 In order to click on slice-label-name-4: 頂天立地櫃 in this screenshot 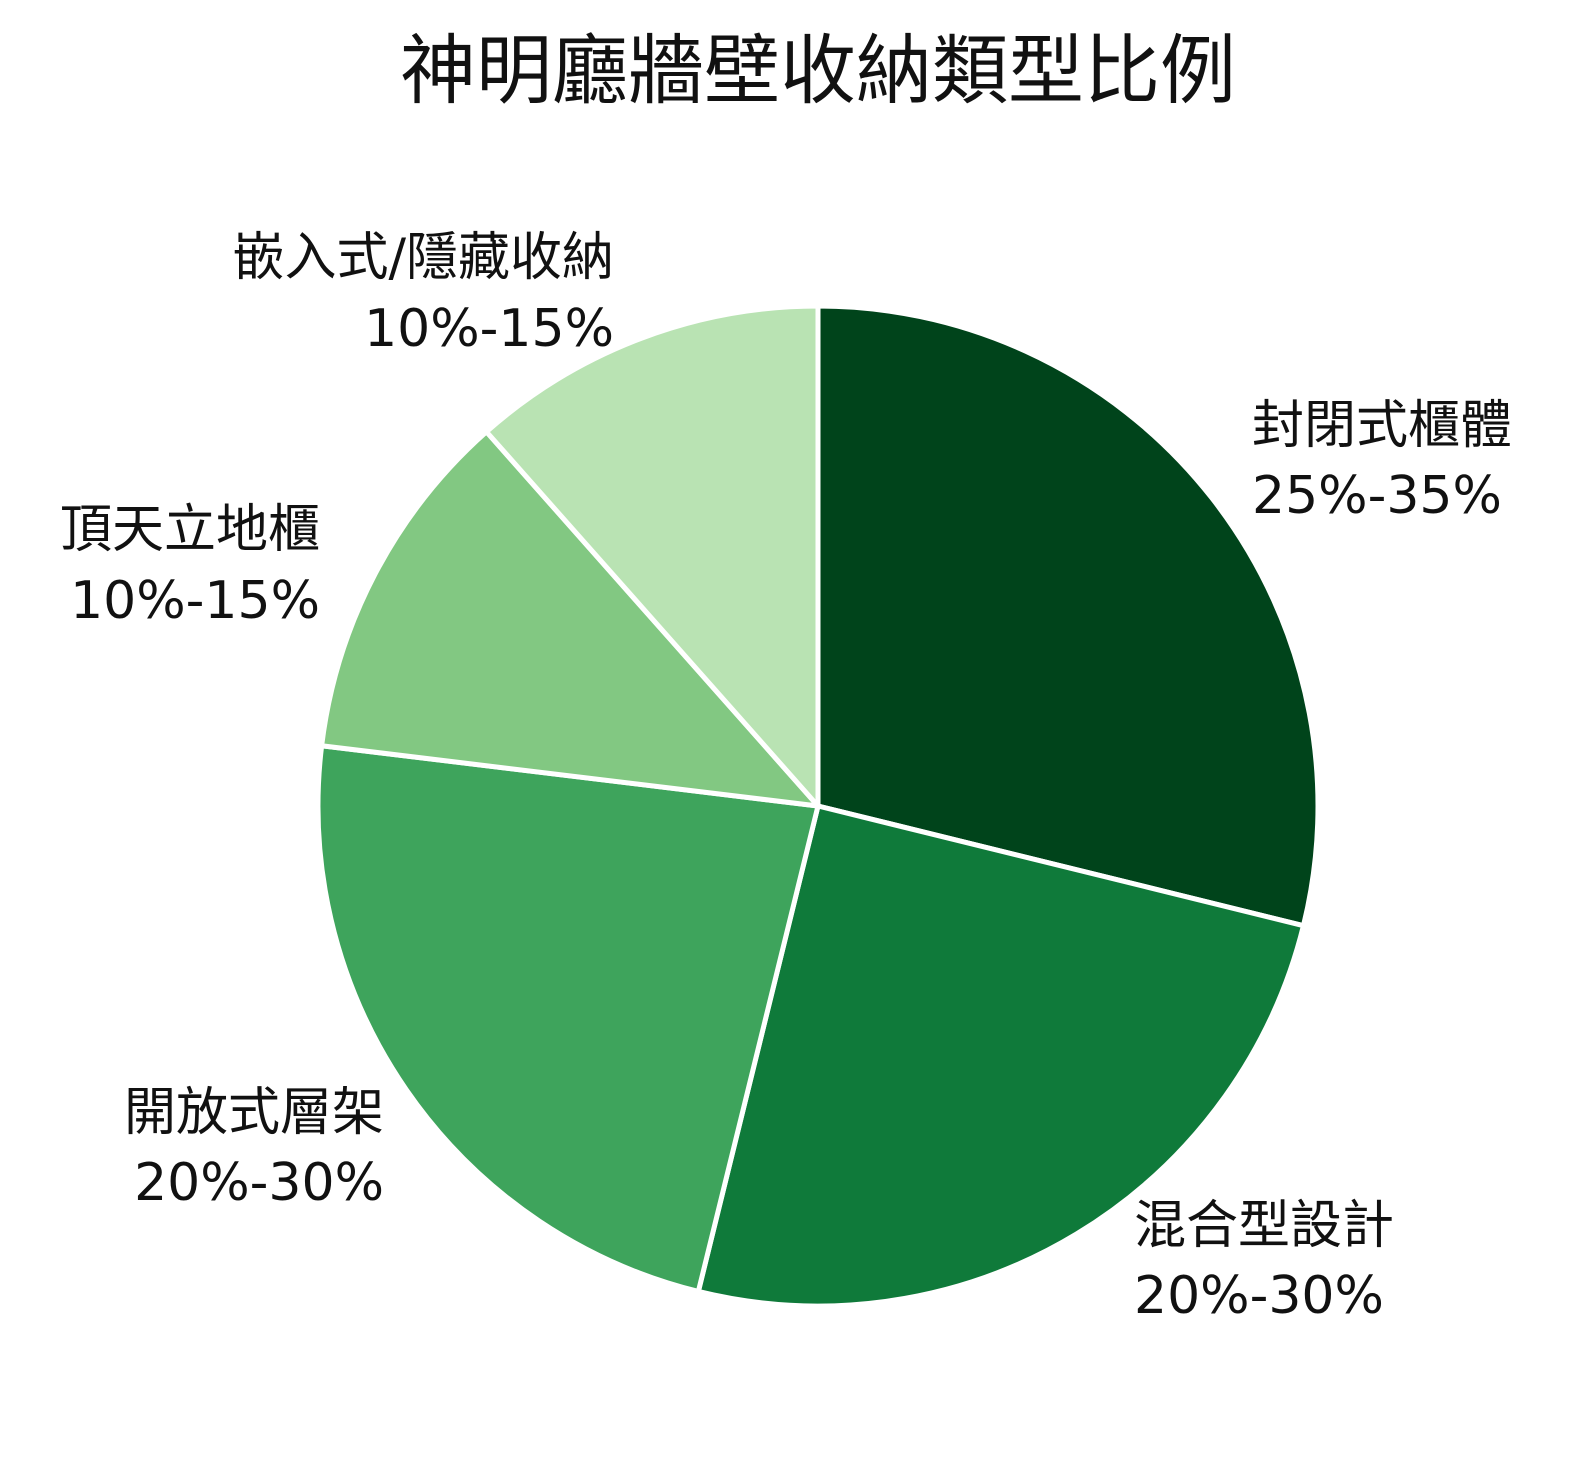, I will do `click(190, 530)`.